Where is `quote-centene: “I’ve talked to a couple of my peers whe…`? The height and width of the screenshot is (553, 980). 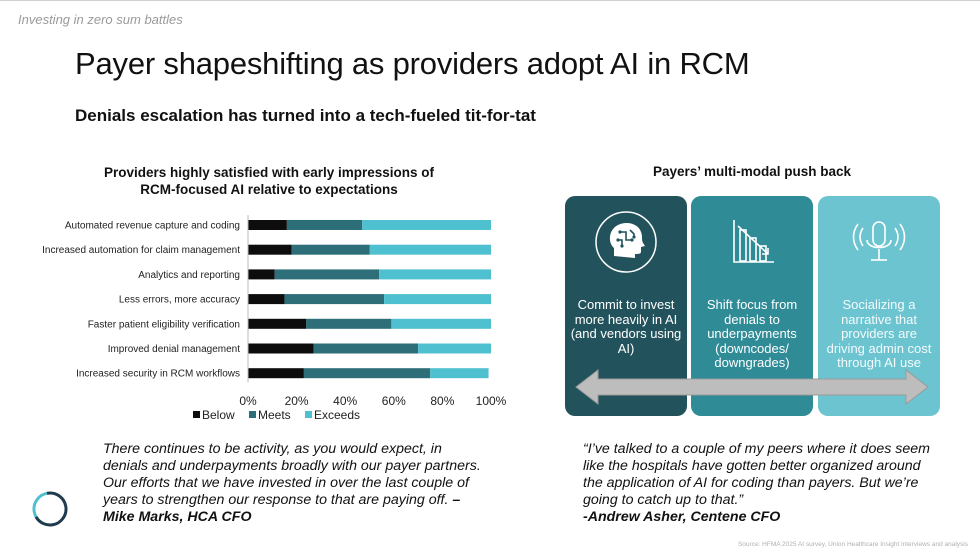
quote-centene: “I’ve talked to a couple of my peers whe… is located at coordinates (760, 483).